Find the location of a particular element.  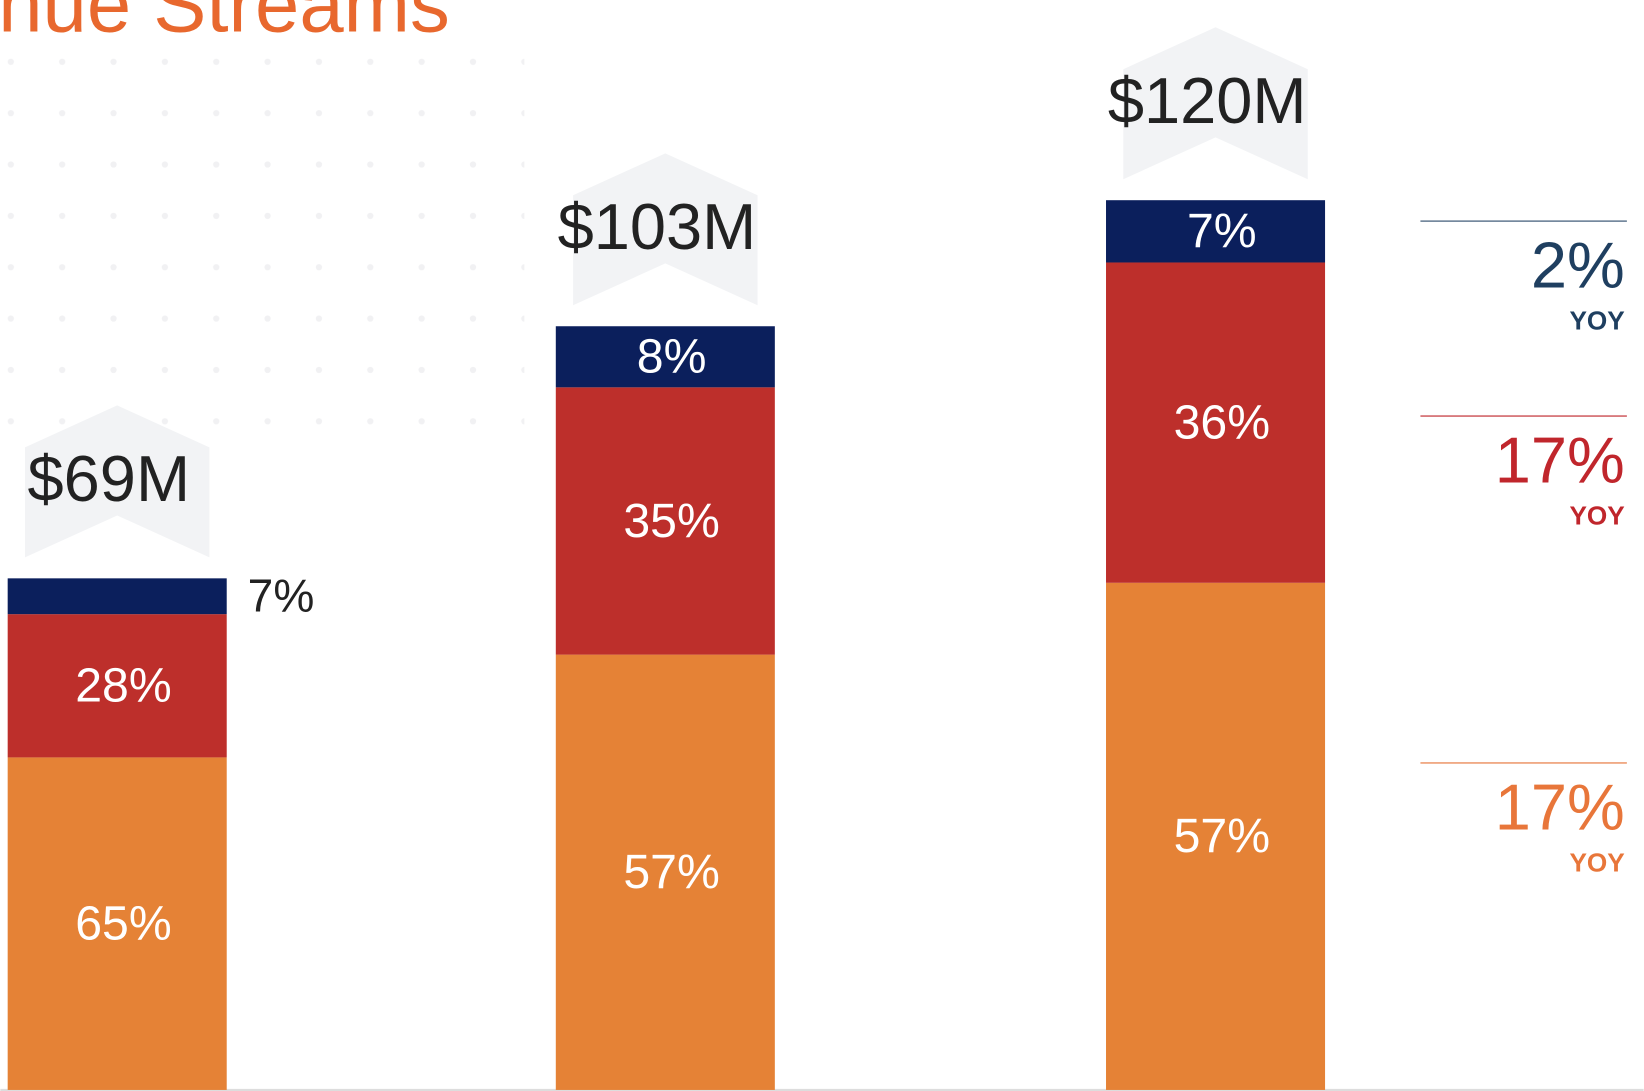

total-label: $103M is located at coordinates (657, 226).